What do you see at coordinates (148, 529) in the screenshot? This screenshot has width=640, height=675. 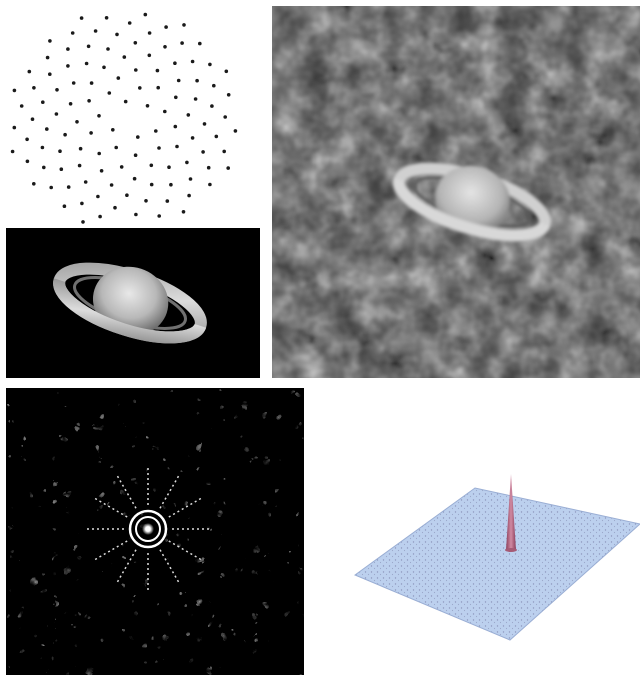 I see `speckle-rays` at bounding box center [148, 529].